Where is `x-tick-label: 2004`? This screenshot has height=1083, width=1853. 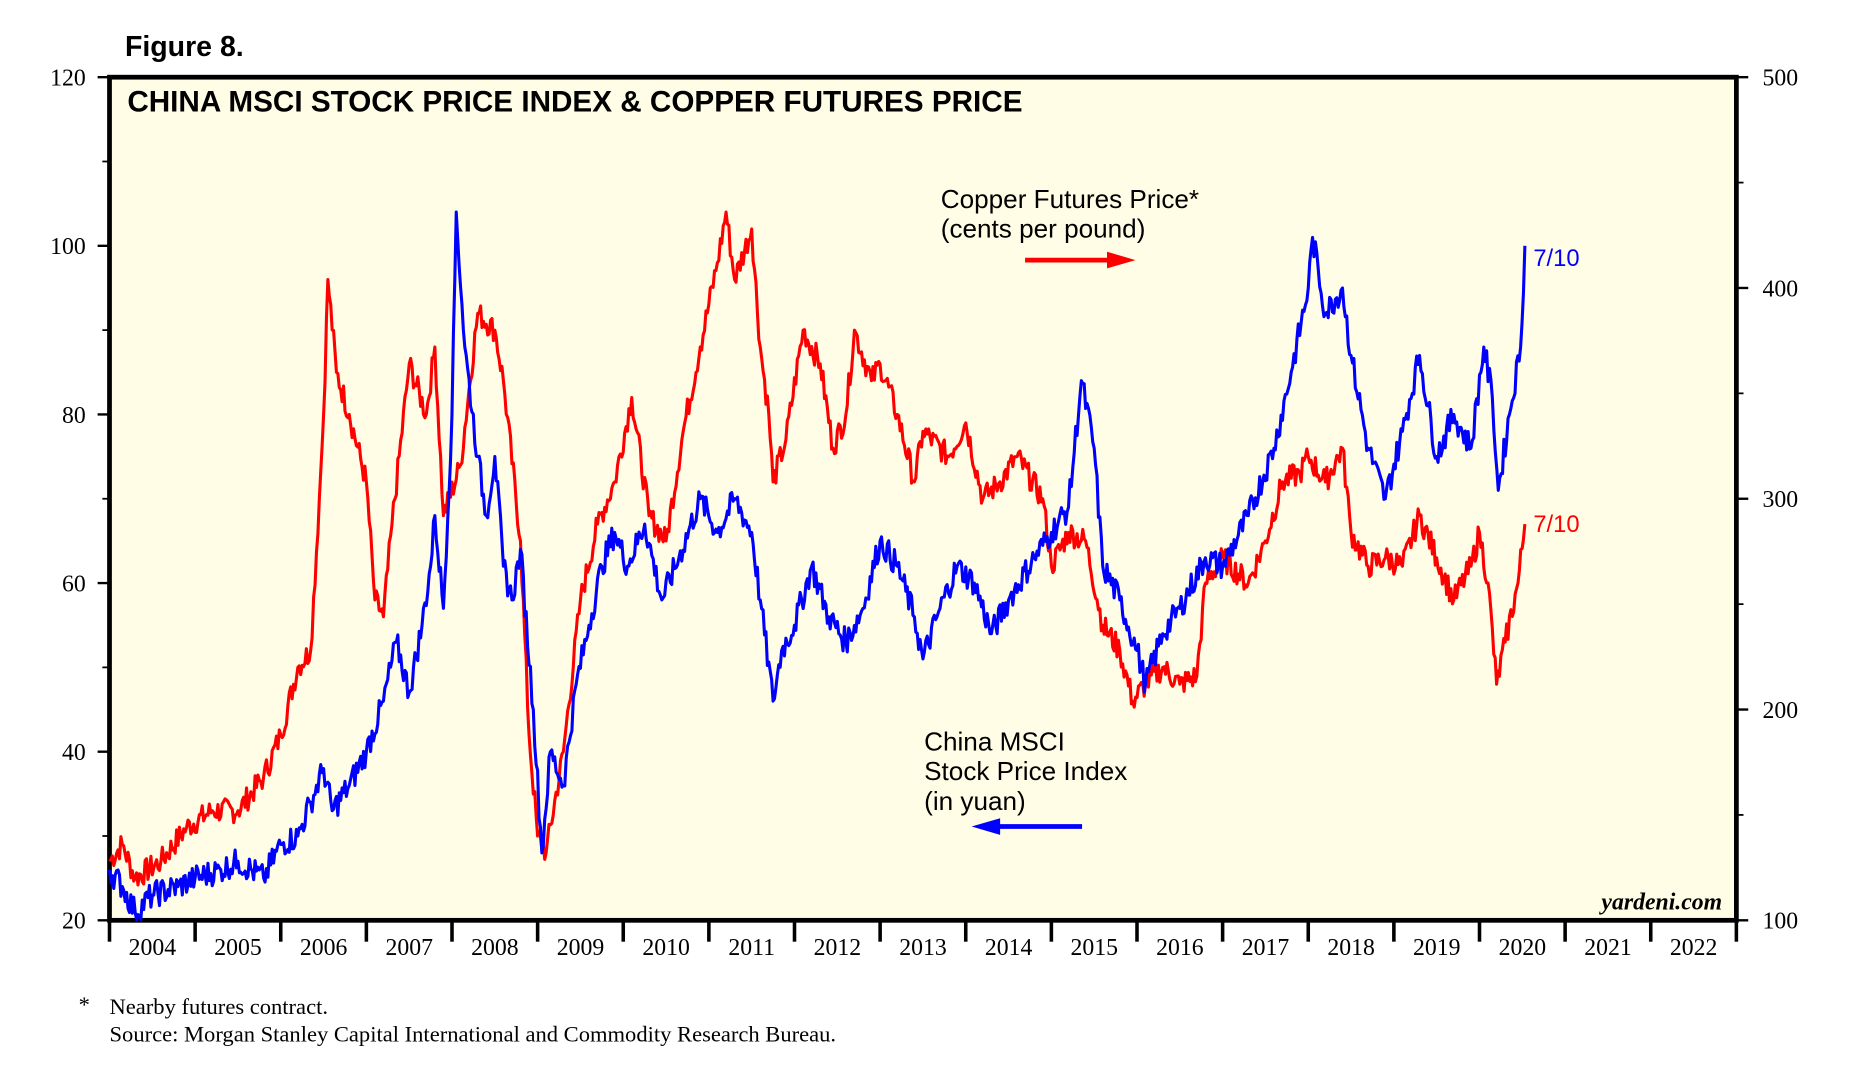
x-tick-label: 2004 is located at coordinates (153, 948).